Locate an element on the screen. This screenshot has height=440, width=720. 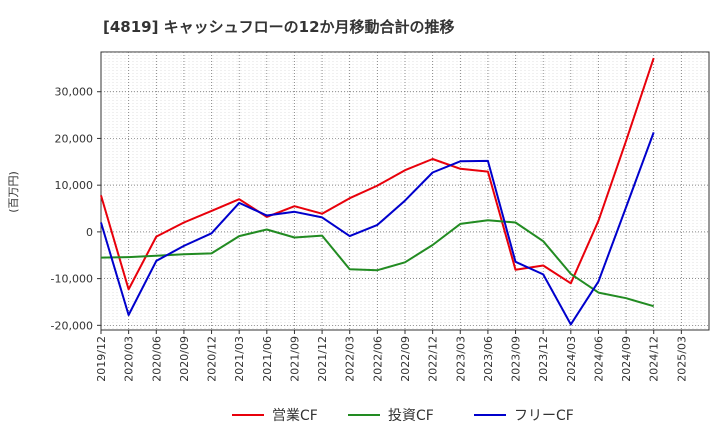
x-tick-label: 2020/06 is located at coordinates (156, 359).